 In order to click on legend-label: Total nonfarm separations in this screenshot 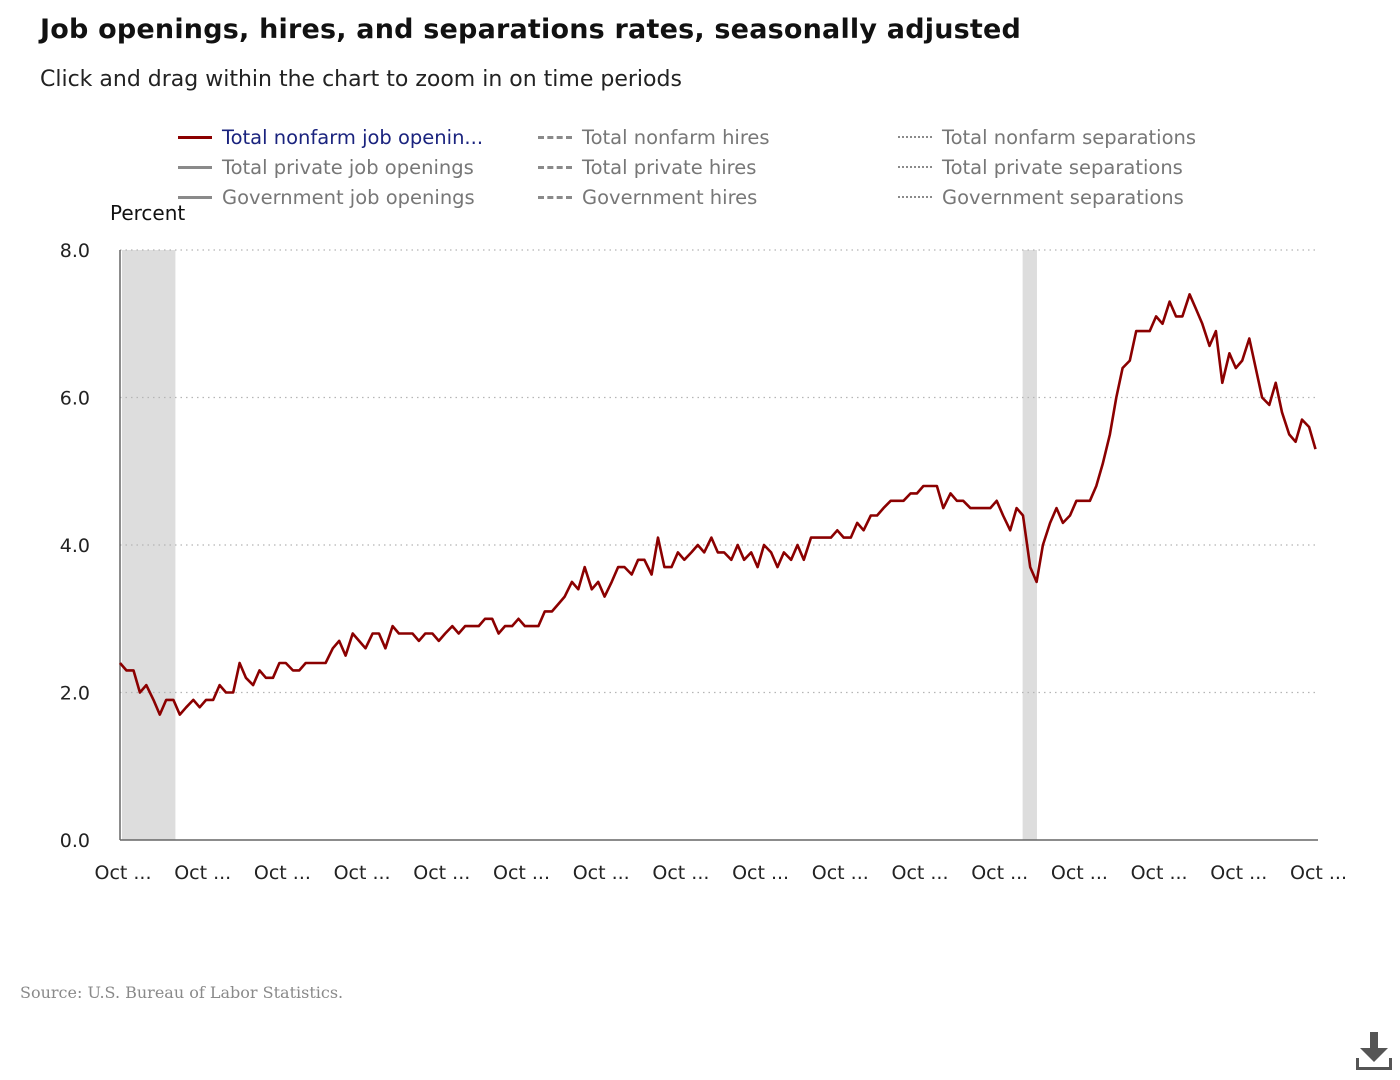, I will do `click(1069, 137)`.